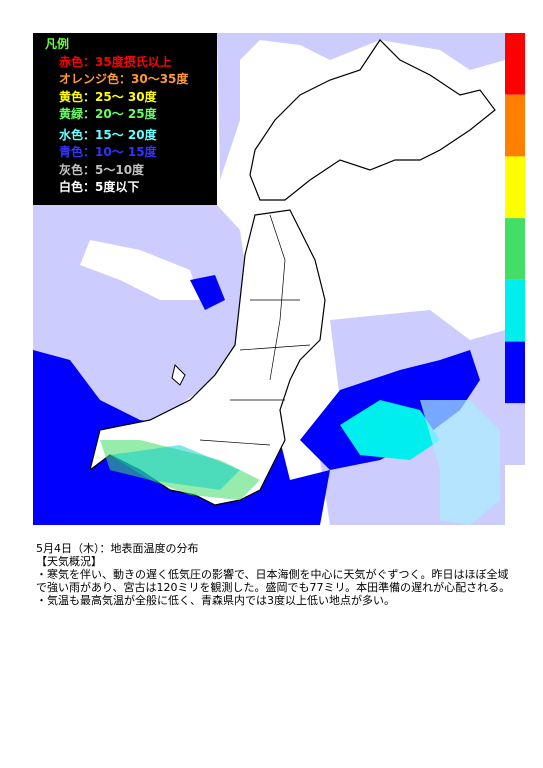  Describe the element at coordinates (102, 169) in the screenshot. I see `legend-item: 灰色：5～10度` at that location.